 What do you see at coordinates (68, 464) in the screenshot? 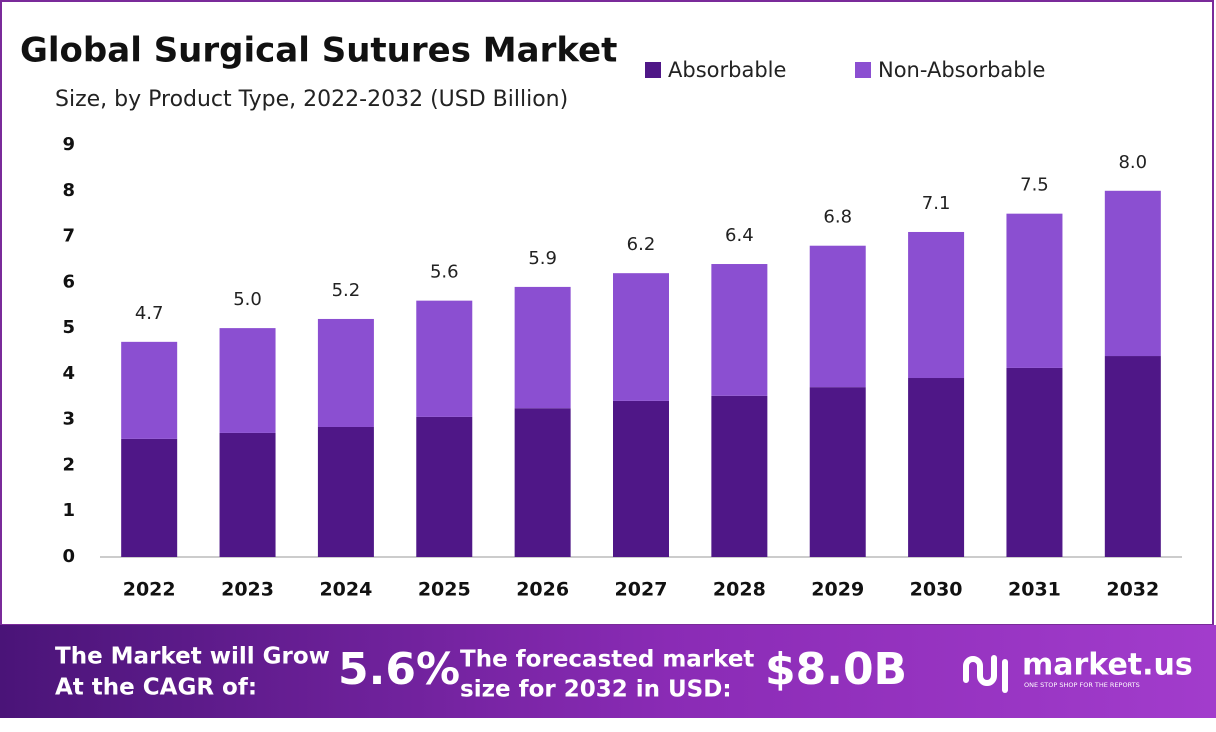
I see `y-tick-label: 2` at bounding box center [68, 464].